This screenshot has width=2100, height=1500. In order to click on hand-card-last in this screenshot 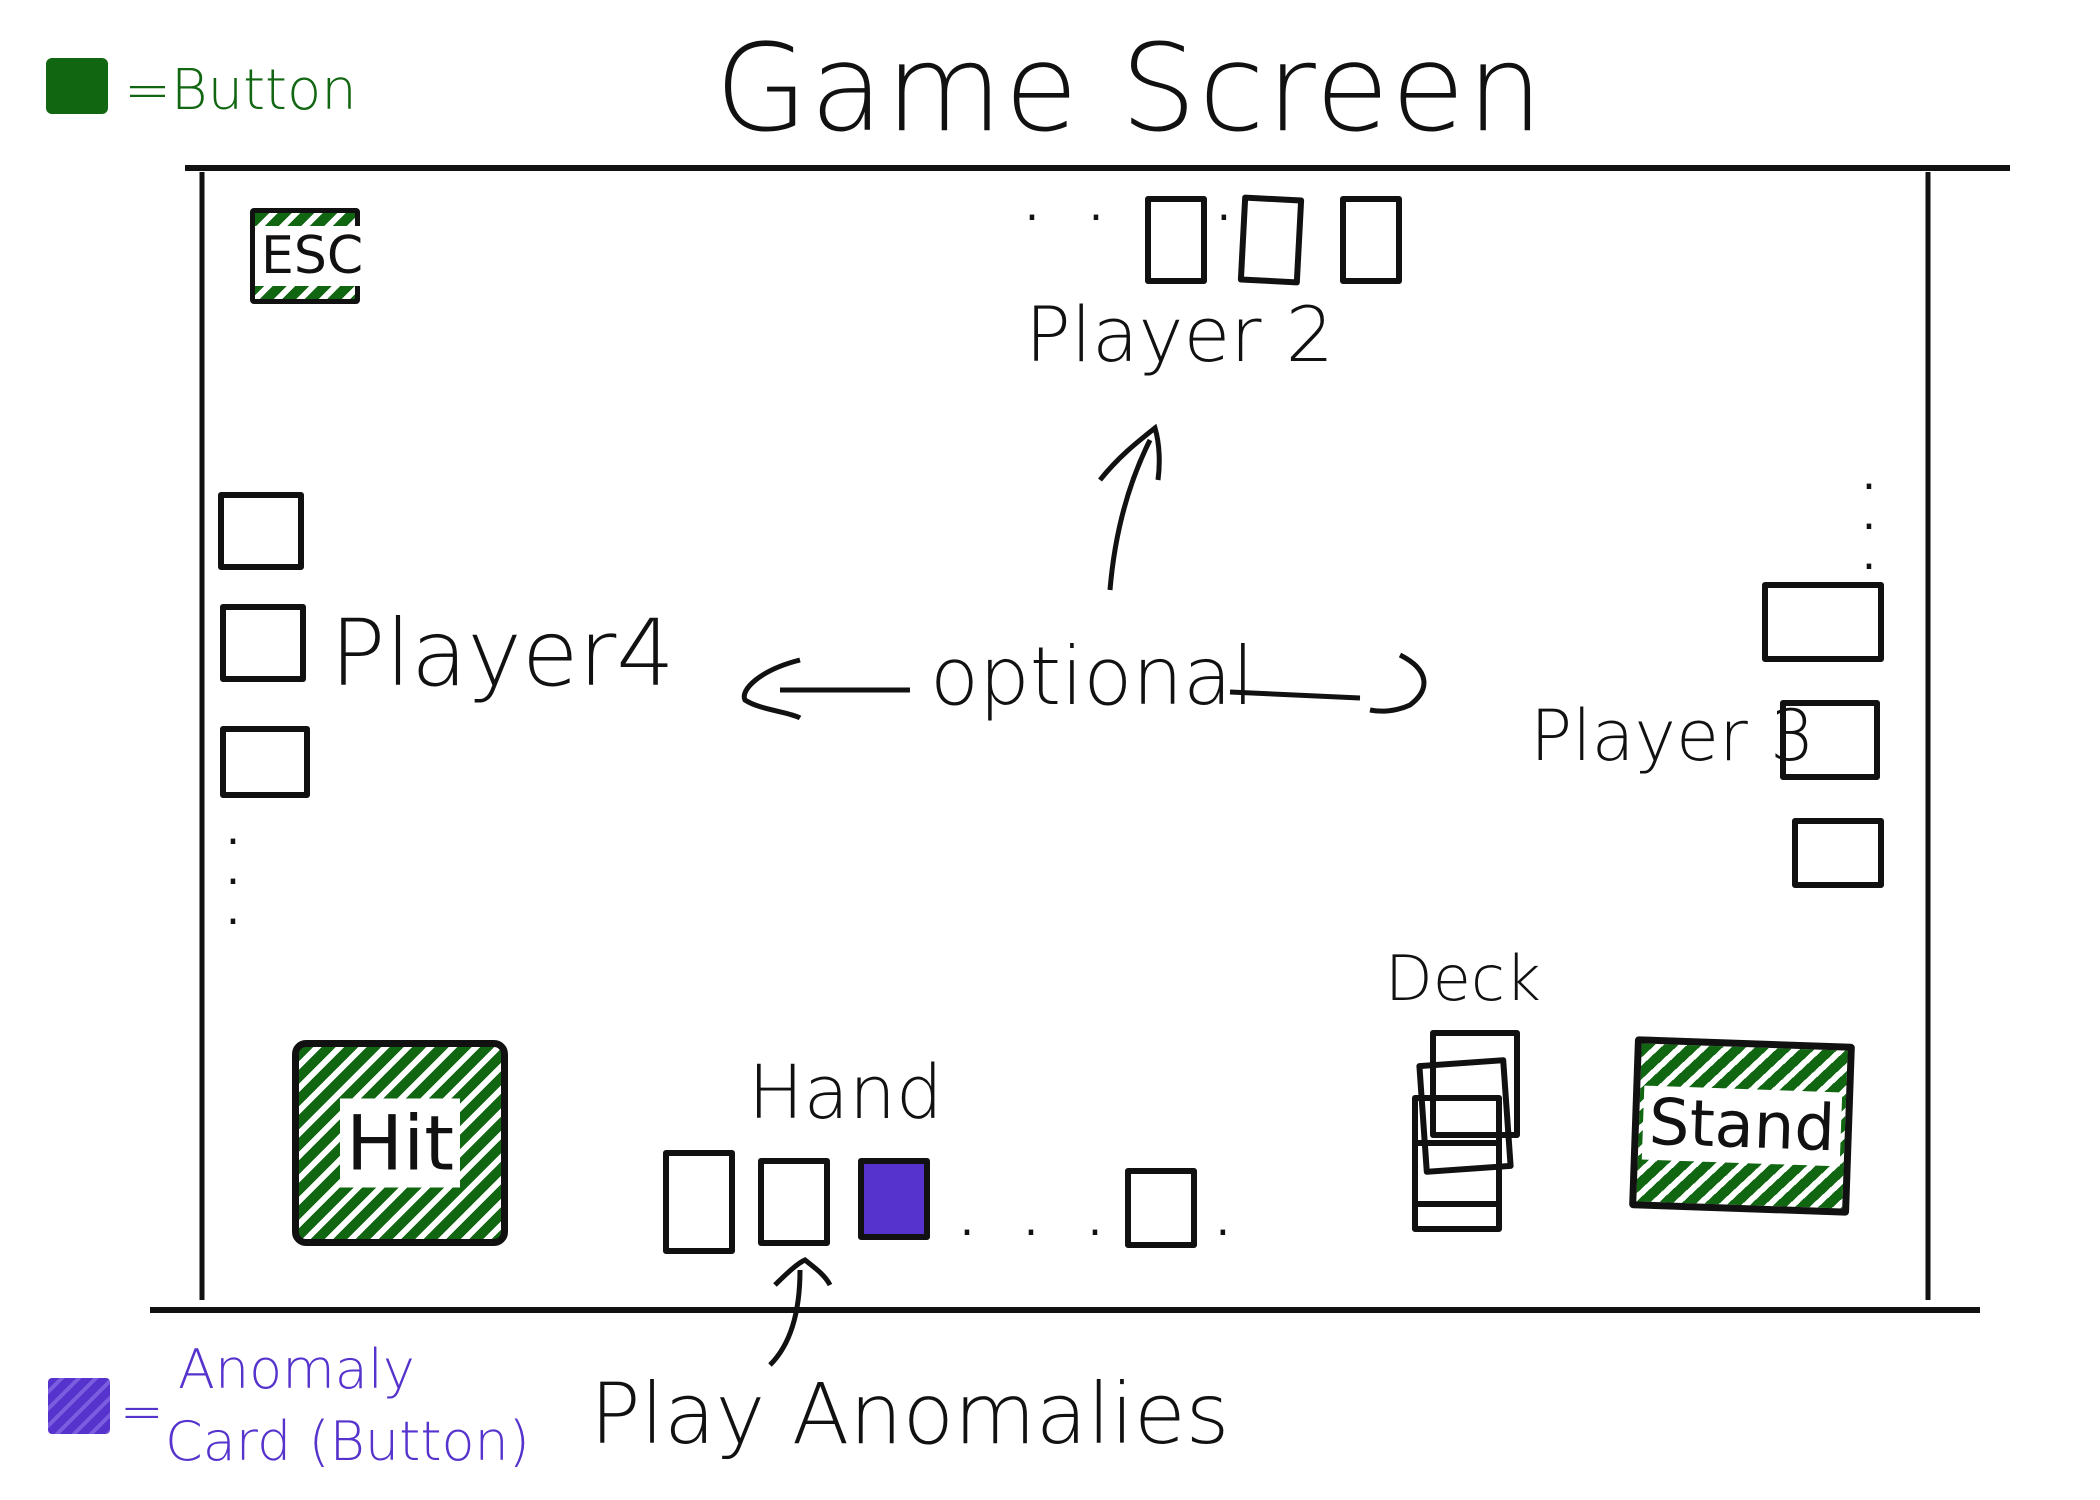, I will do `click(1161, 1208)`.